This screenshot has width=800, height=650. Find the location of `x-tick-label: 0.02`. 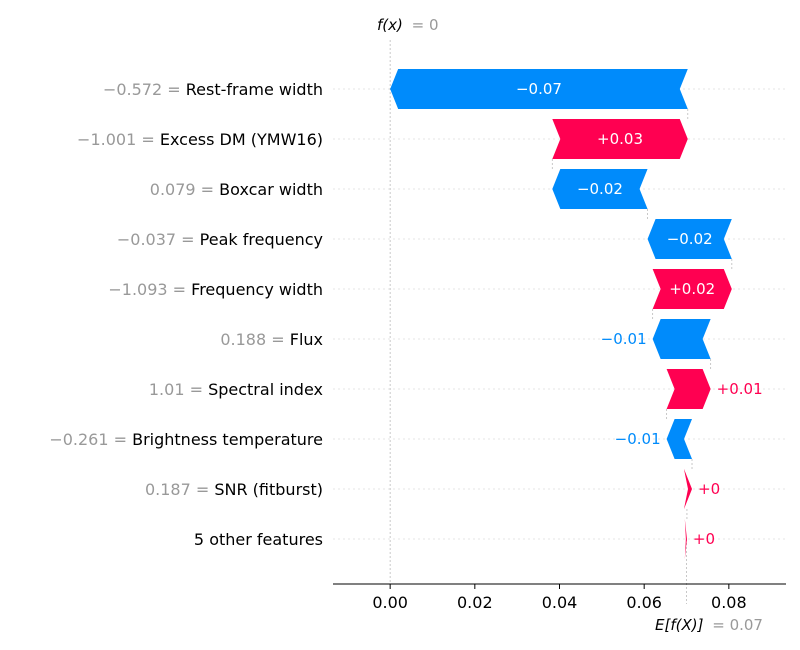

x-tick-label: 0.02 is located at coordinates (475, 602).